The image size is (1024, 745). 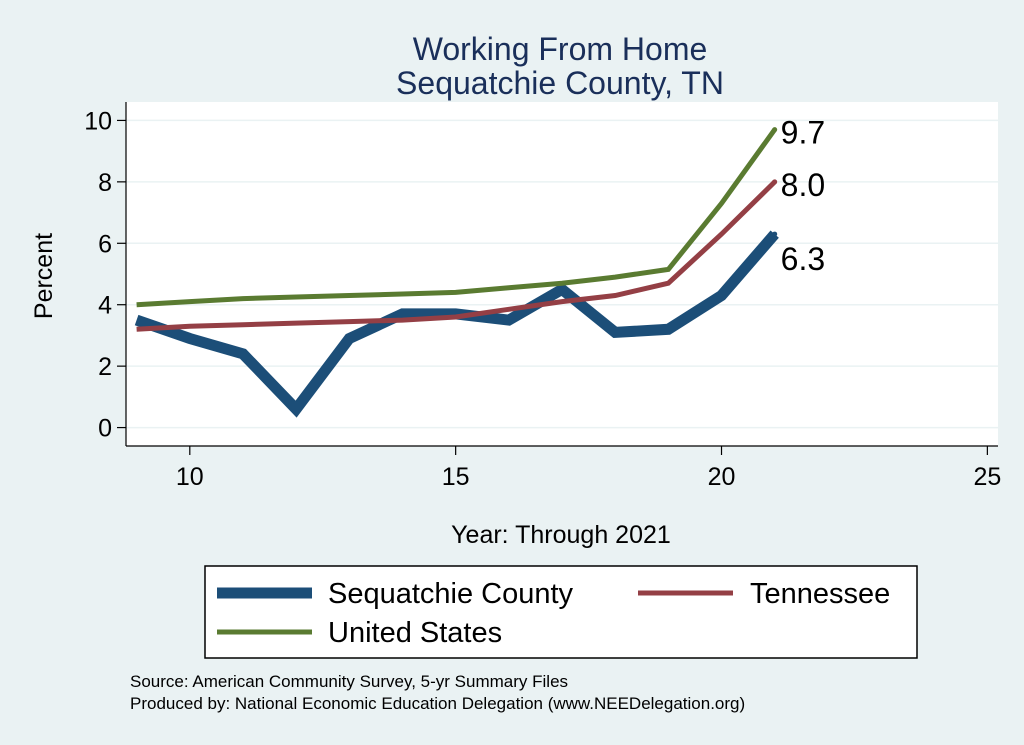 I want to click on chart-title-line-2: Sequatchie County, TN, so click(x=560, y=83).